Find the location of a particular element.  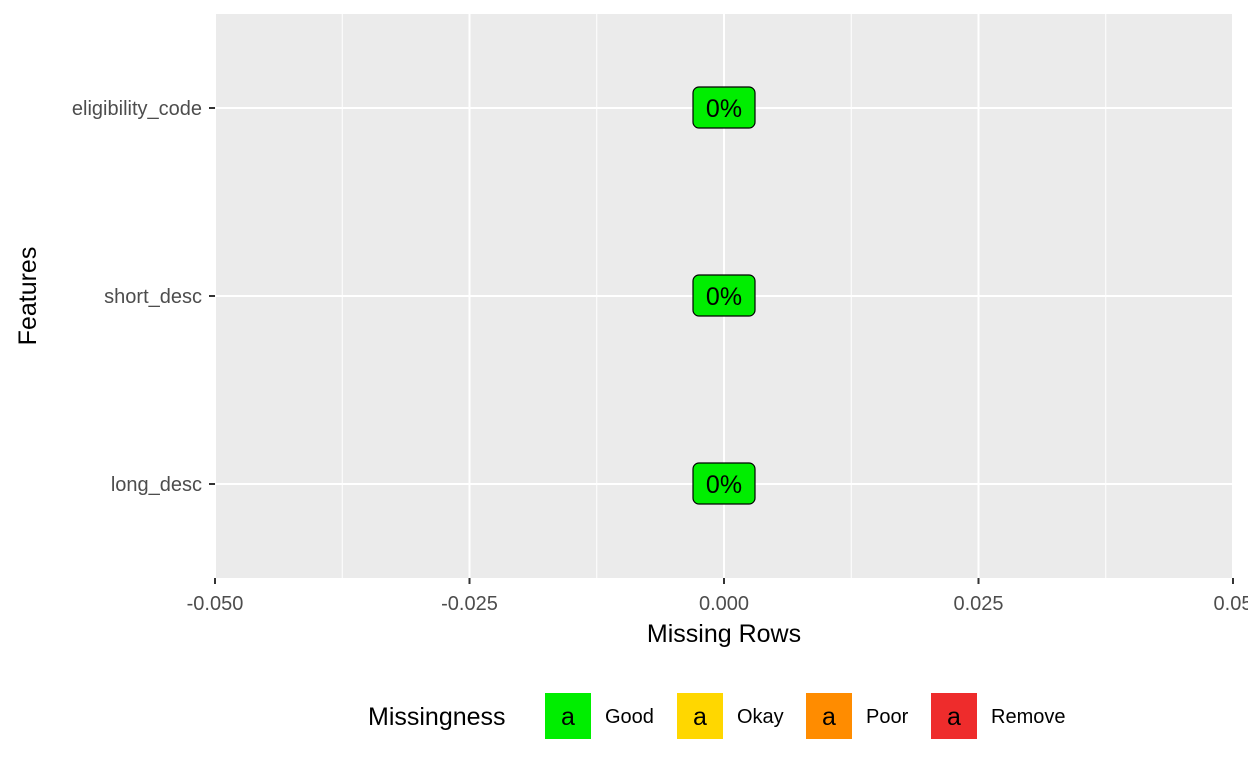

legend-title: Missingness is located at coordinates (437, 717).